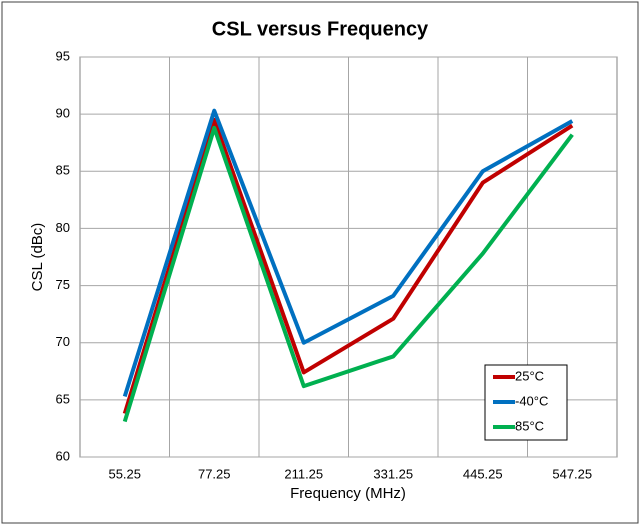  What do you see at coordinates (63, 341) in the screenshot?
I see `y-tick-label: 70` at bounding box center [63, 341].